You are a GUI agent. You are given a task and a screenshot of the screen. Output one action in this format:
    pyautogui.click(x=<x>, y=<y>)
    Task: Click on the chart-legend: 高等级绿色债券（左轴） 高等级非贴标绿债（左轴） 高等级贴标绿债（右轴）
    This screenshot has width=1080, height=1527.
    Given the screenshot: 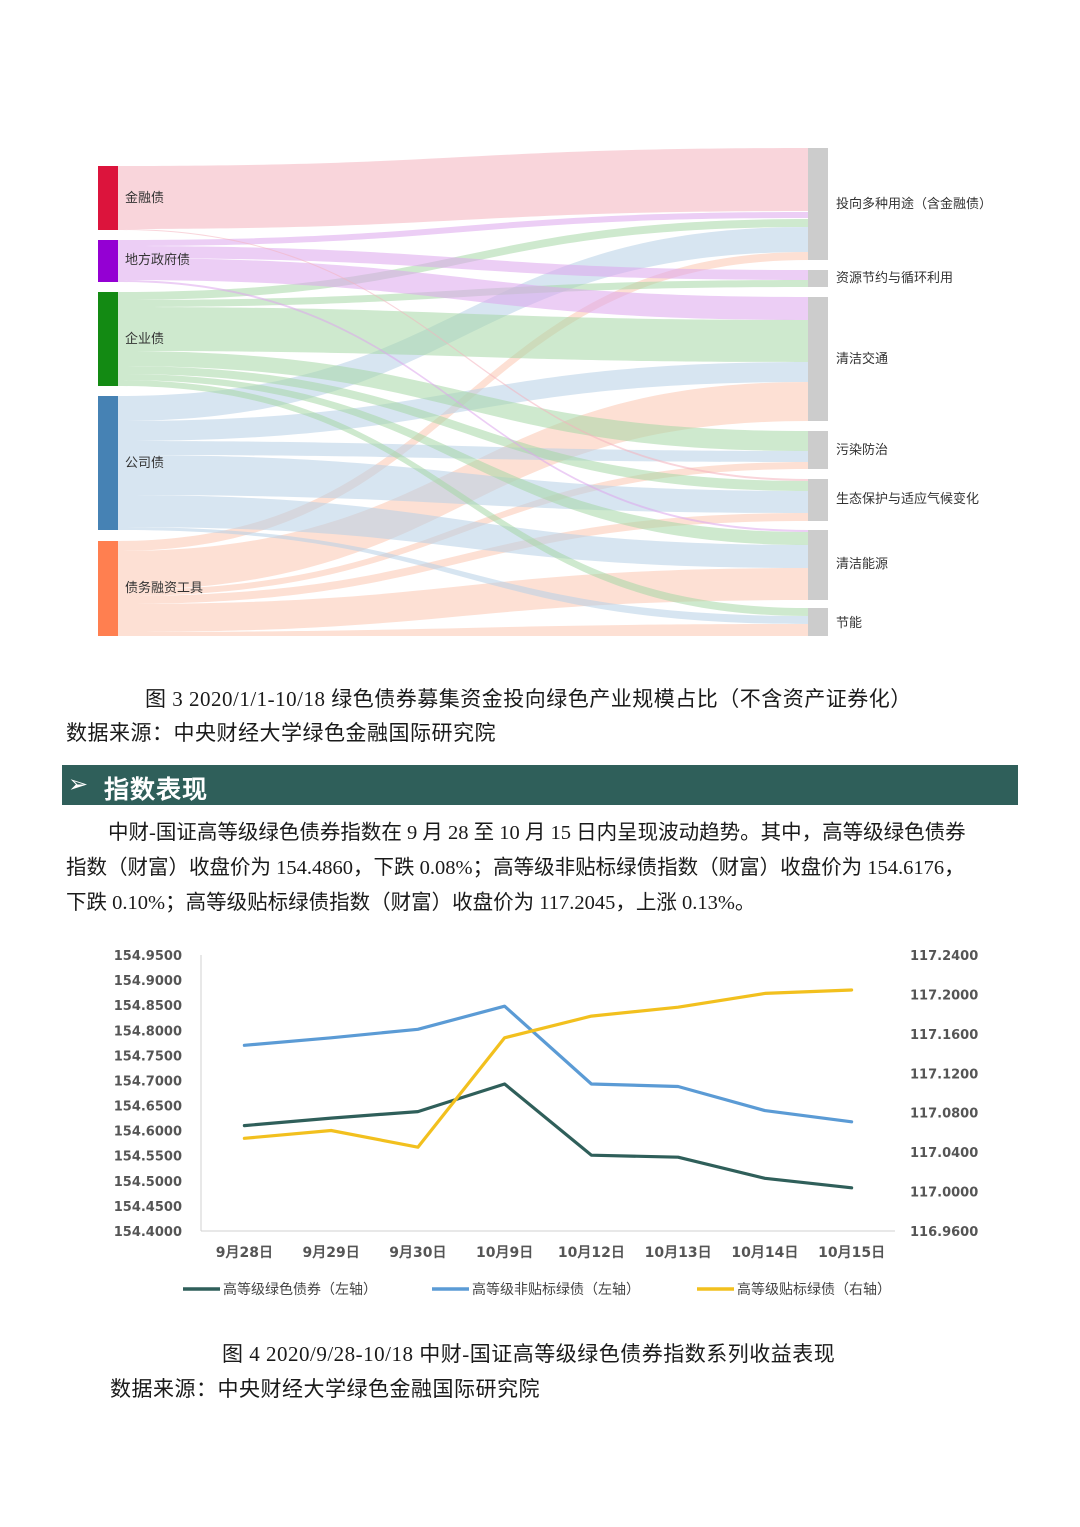 What is the action you would take?
    pyautogui.click(x=537, y=1289)
    